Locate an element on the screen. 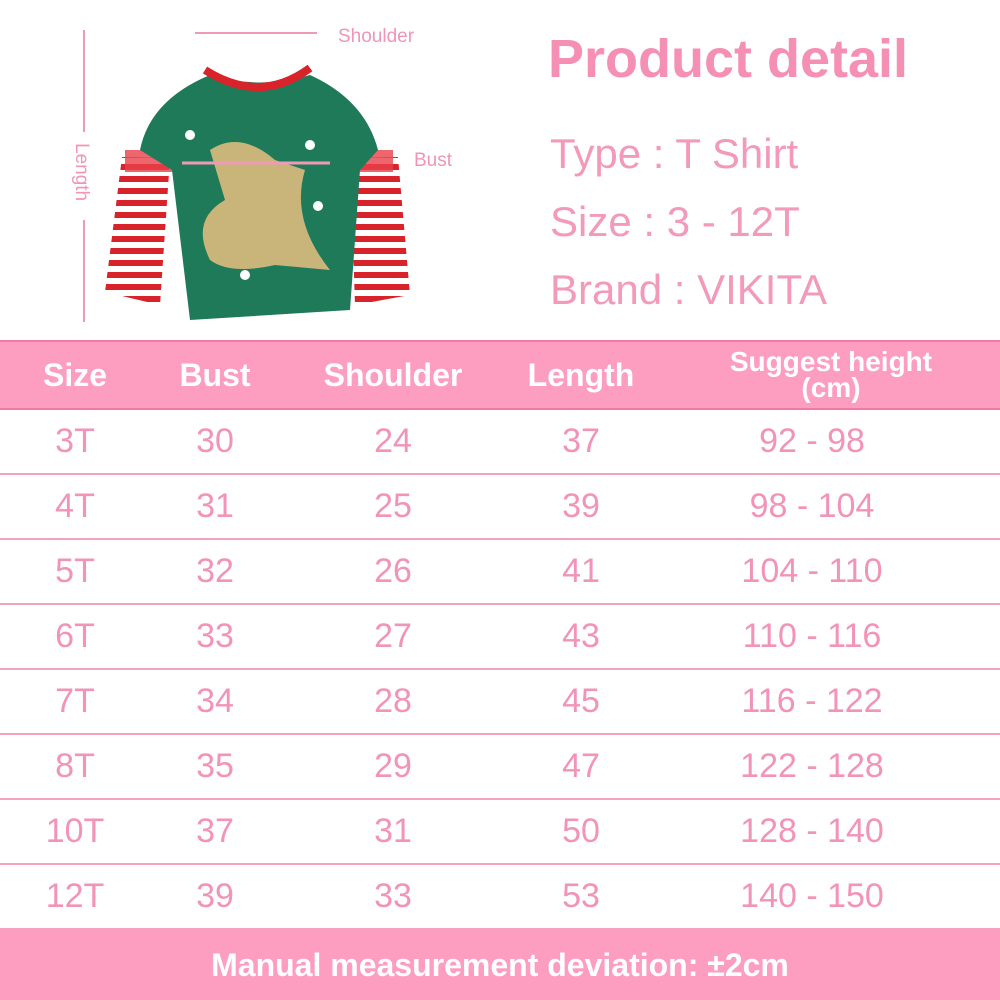 This screenshot has height=1000, width=1000. cell-size: 6T is located at coordinates (75, 636).